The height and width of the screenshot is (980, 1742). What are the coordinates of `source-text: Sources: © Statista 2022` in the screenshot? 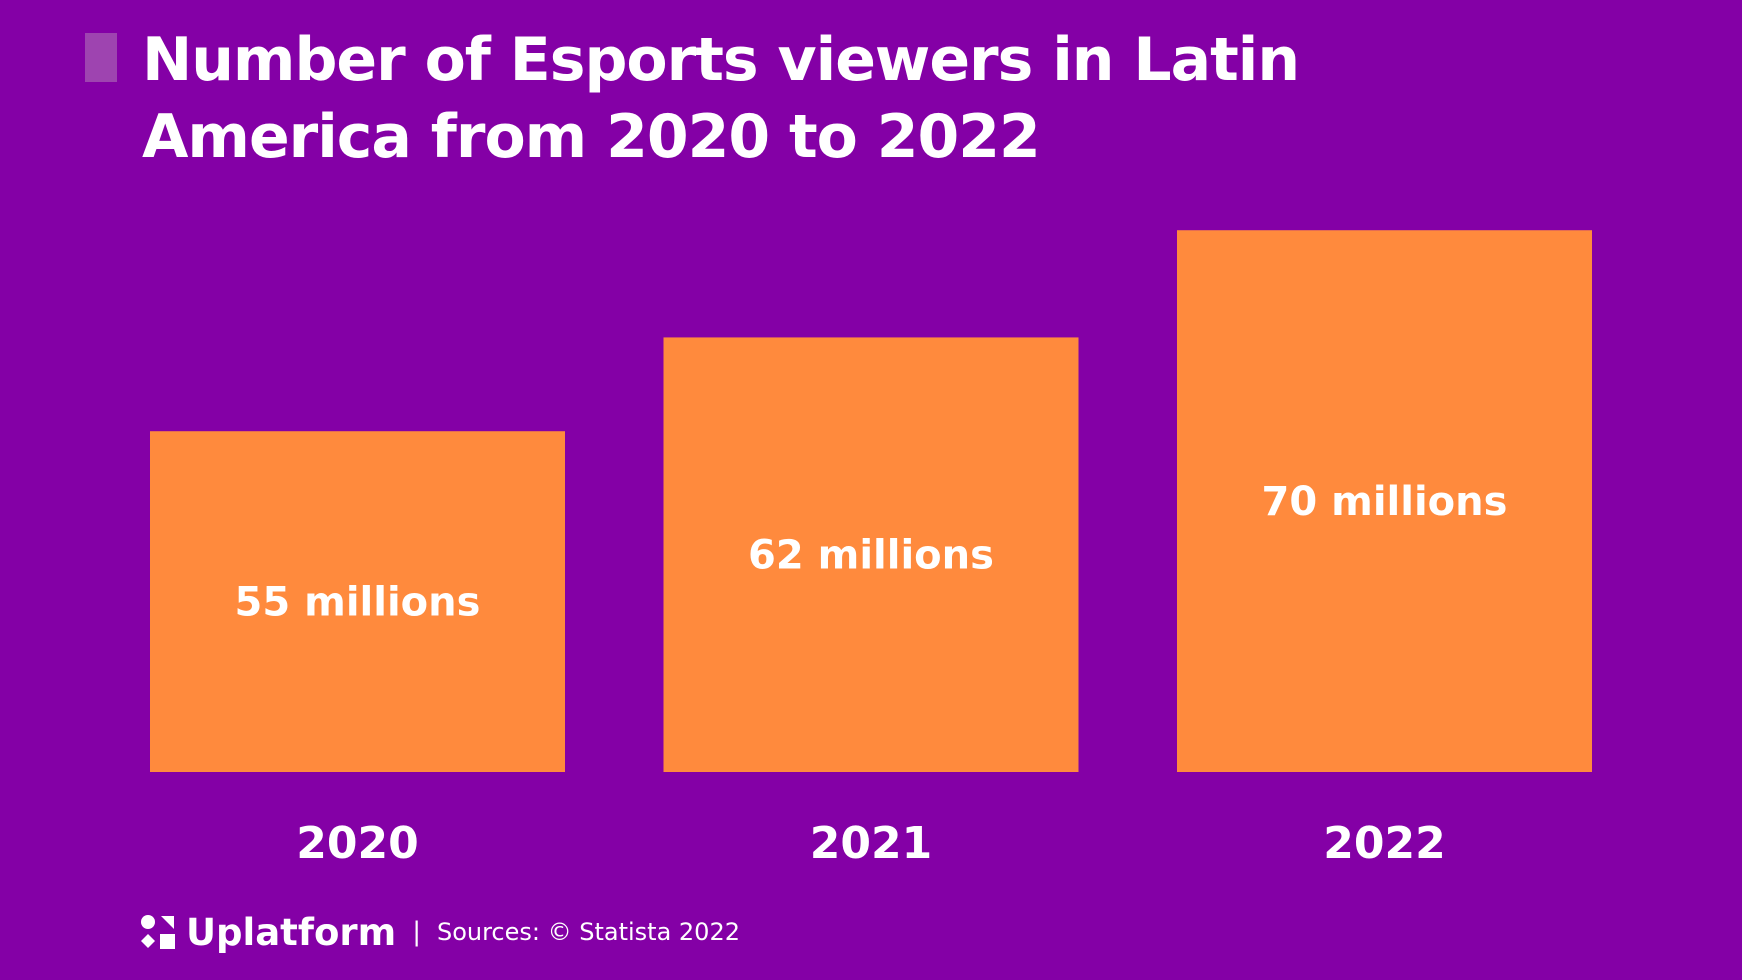 It's located at (588, 932).